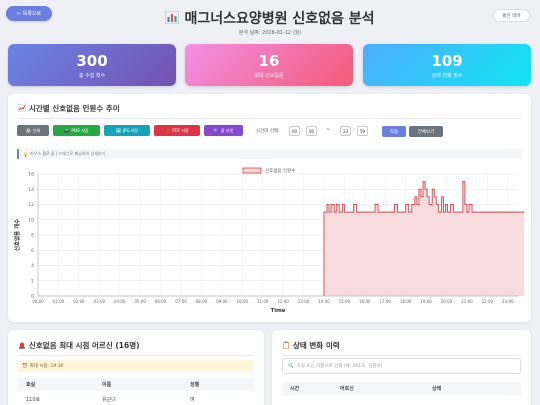  I want to click on chart-card-title: 시간별 신호없음 인원수 추이, so click(69, 108).